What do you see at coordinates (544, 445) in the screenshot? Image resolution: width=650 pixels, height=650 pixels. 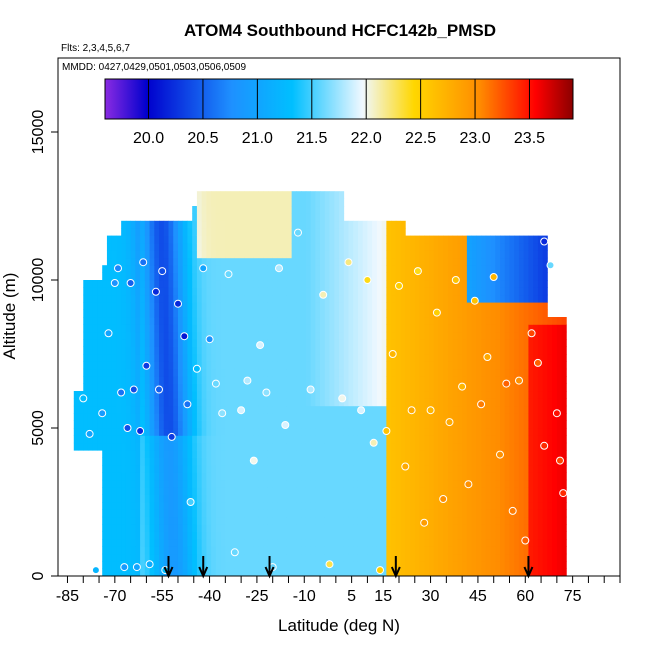 I see `obs-point` at bounding box center [544, 445].